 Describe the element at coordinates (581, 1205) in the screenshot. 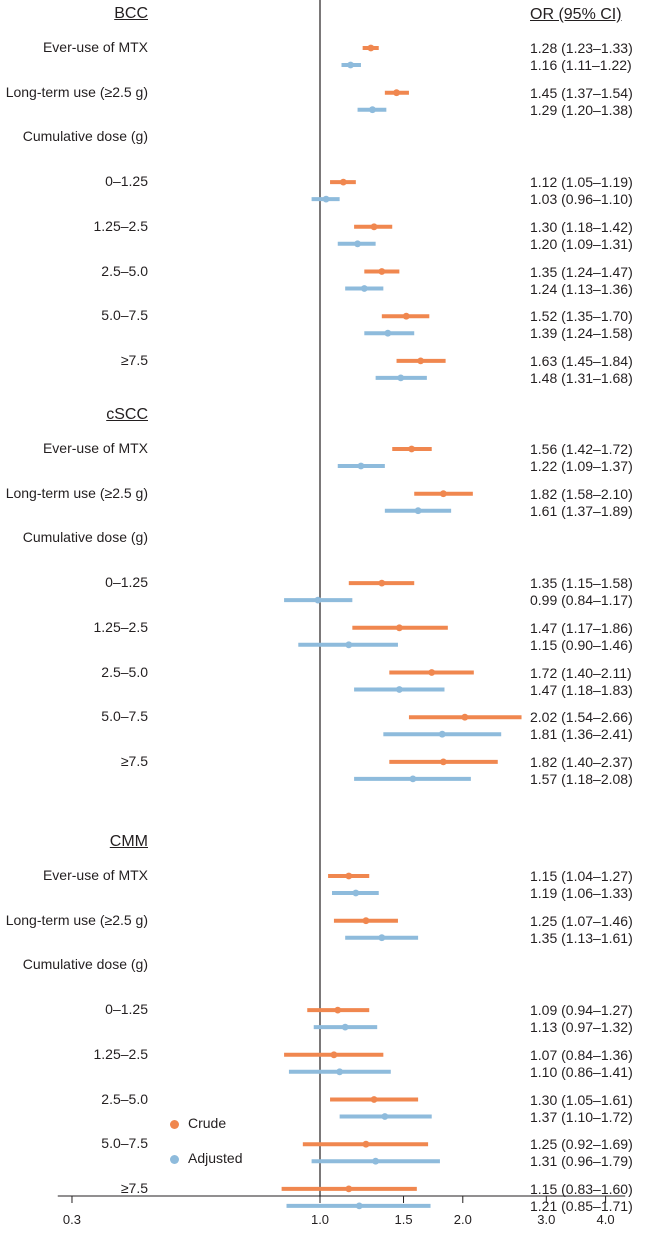

I see `adjusted-ci-text: 1.21 (0.85–1.71)` at that location.